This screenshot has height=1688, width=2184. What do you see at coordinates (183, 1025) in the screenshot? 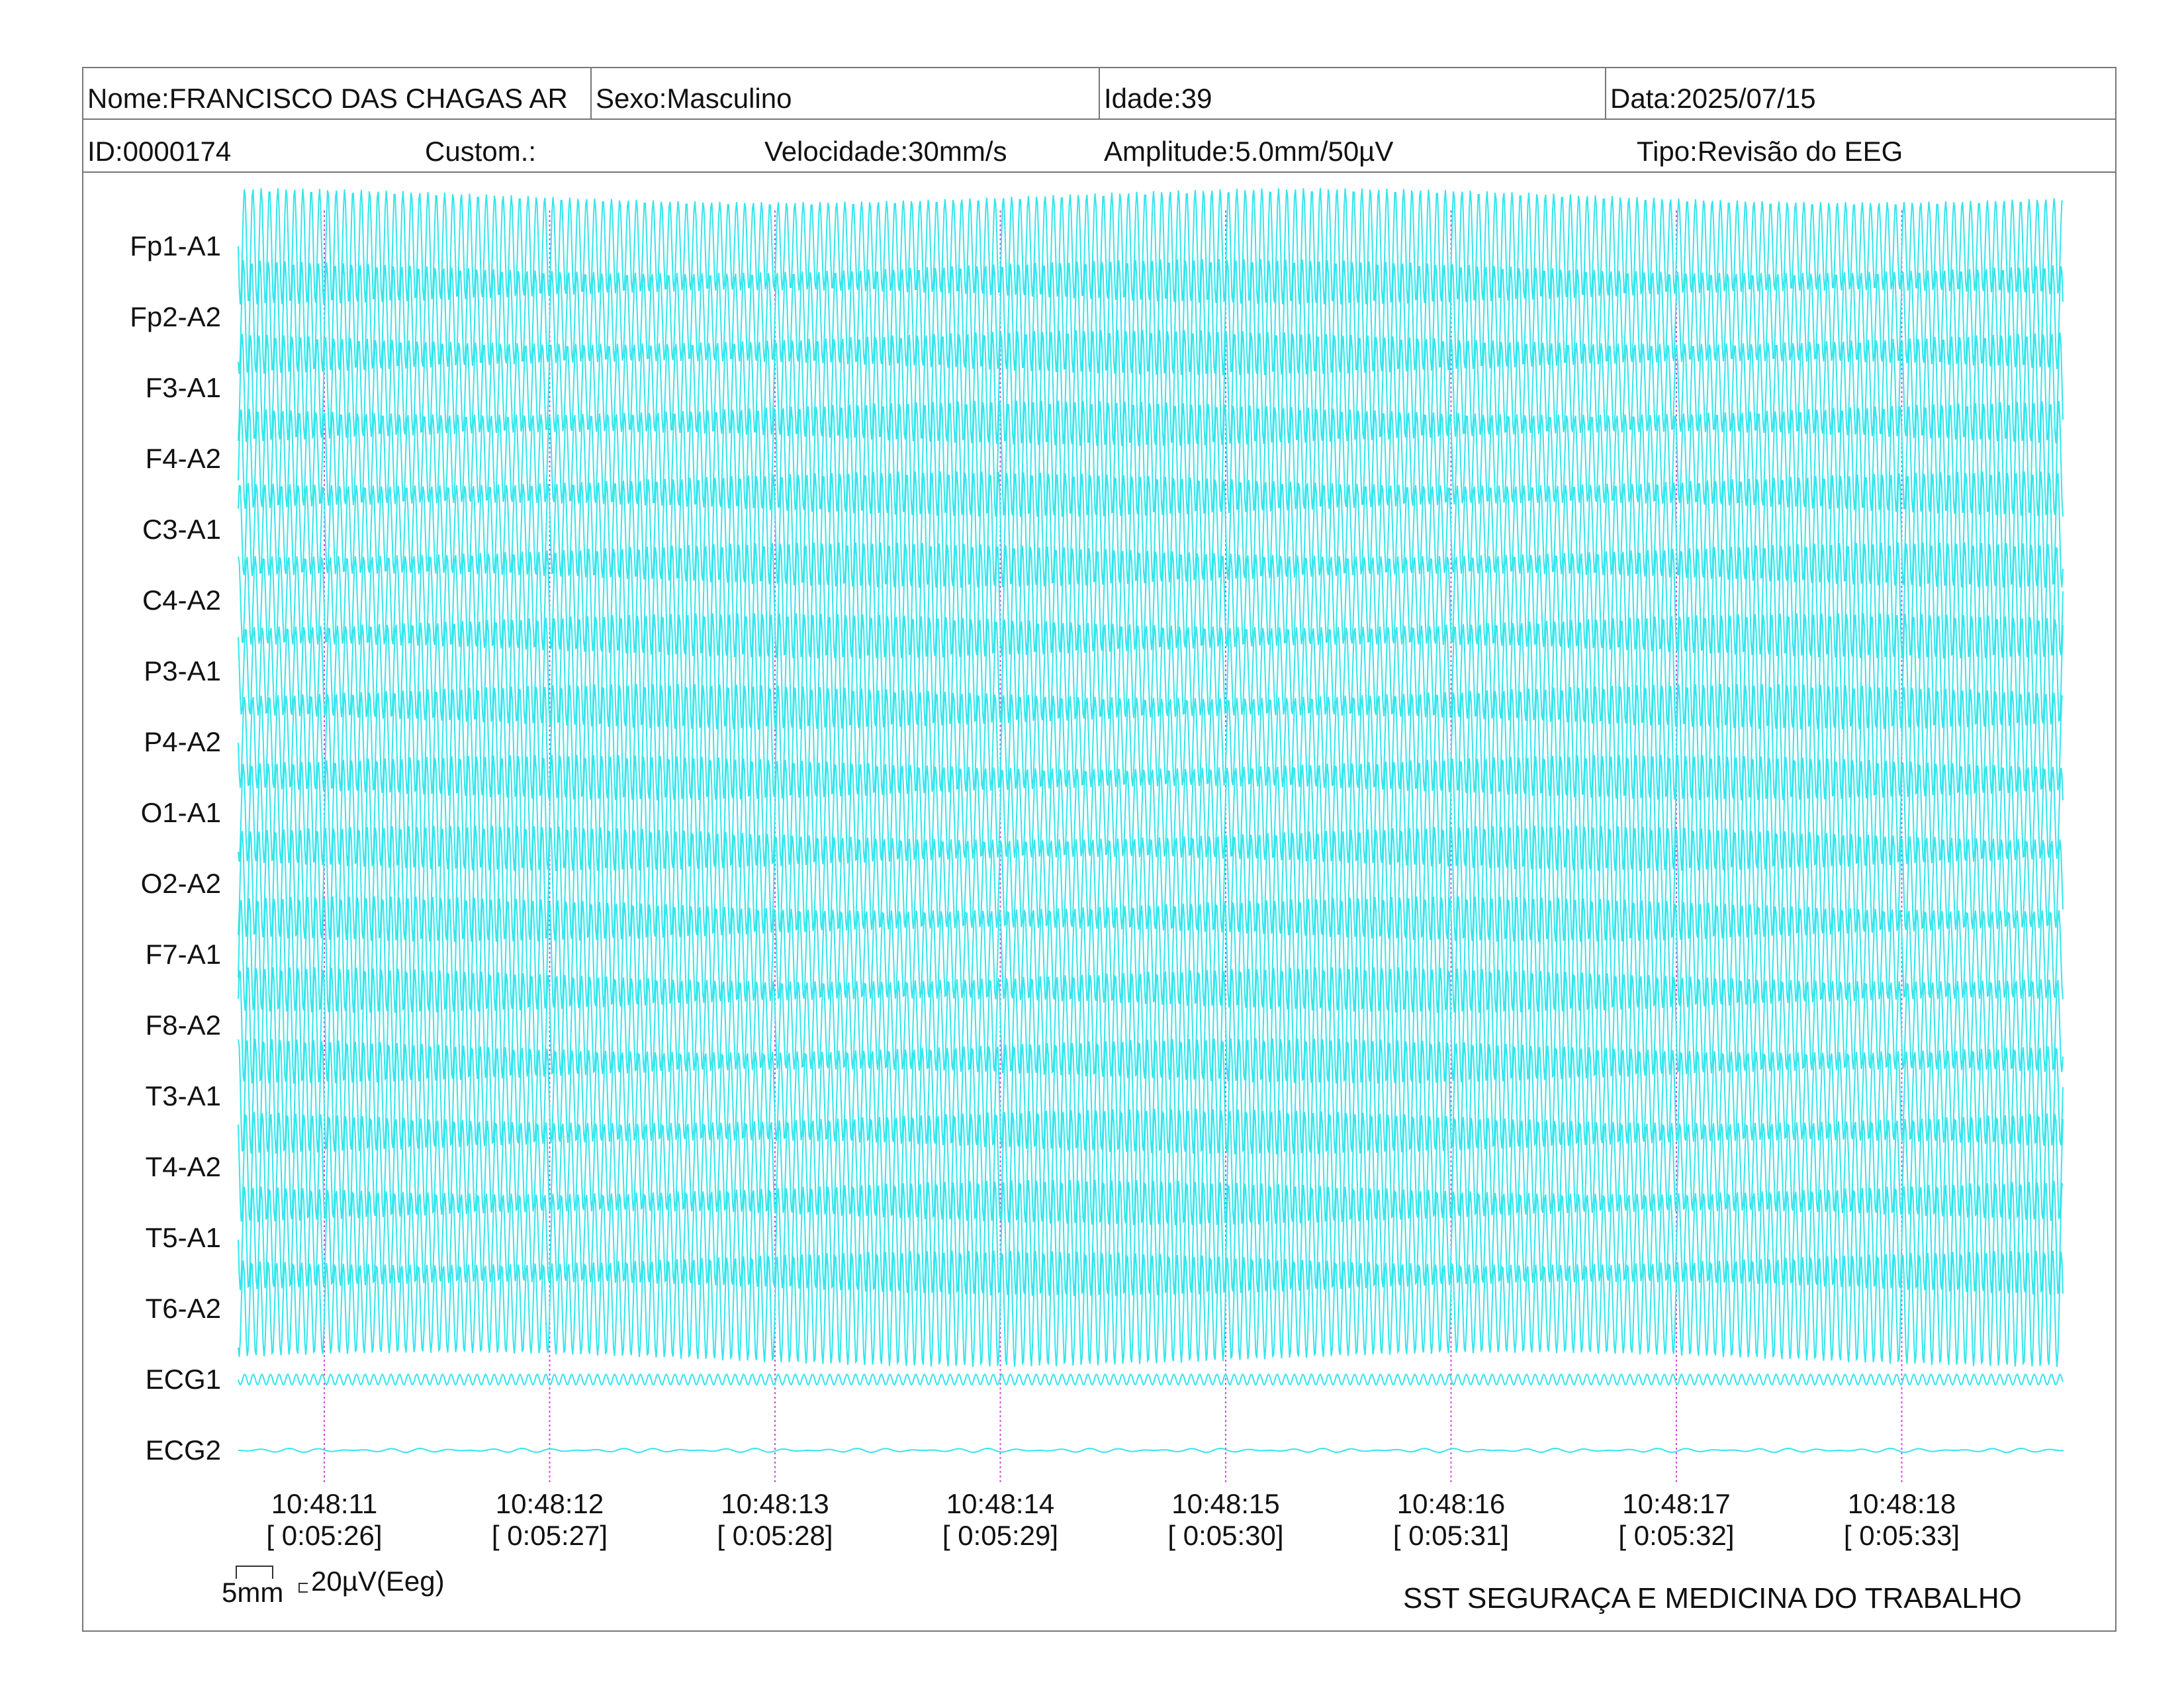
I see `channel-label: F8-A2` at bounding box center [183, 1025].